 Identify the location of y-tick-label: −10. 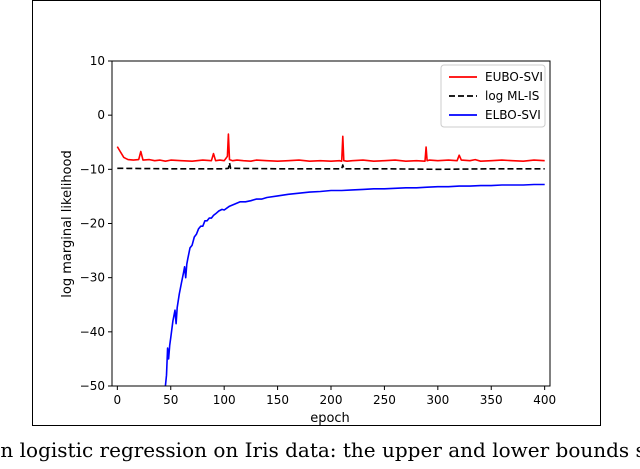
(92, 169).